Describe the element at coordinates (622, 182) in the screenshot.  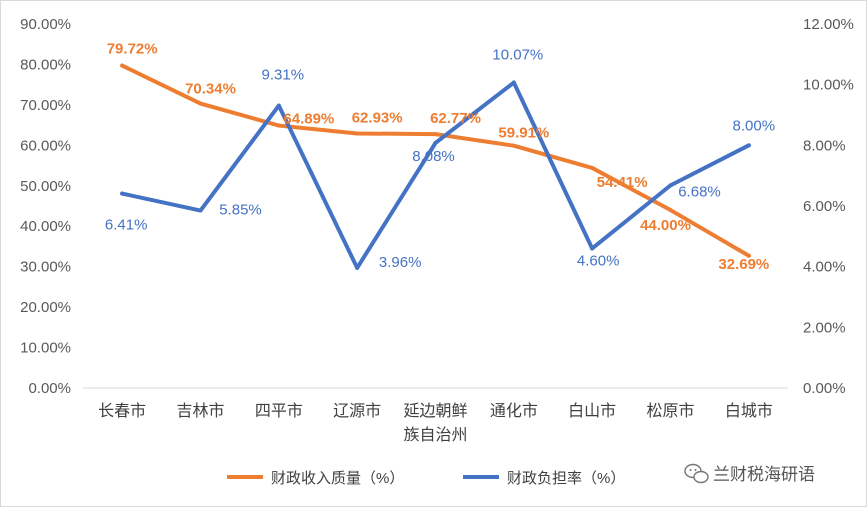
I see `data-label-revenue-quality: 54.41%` at that location.